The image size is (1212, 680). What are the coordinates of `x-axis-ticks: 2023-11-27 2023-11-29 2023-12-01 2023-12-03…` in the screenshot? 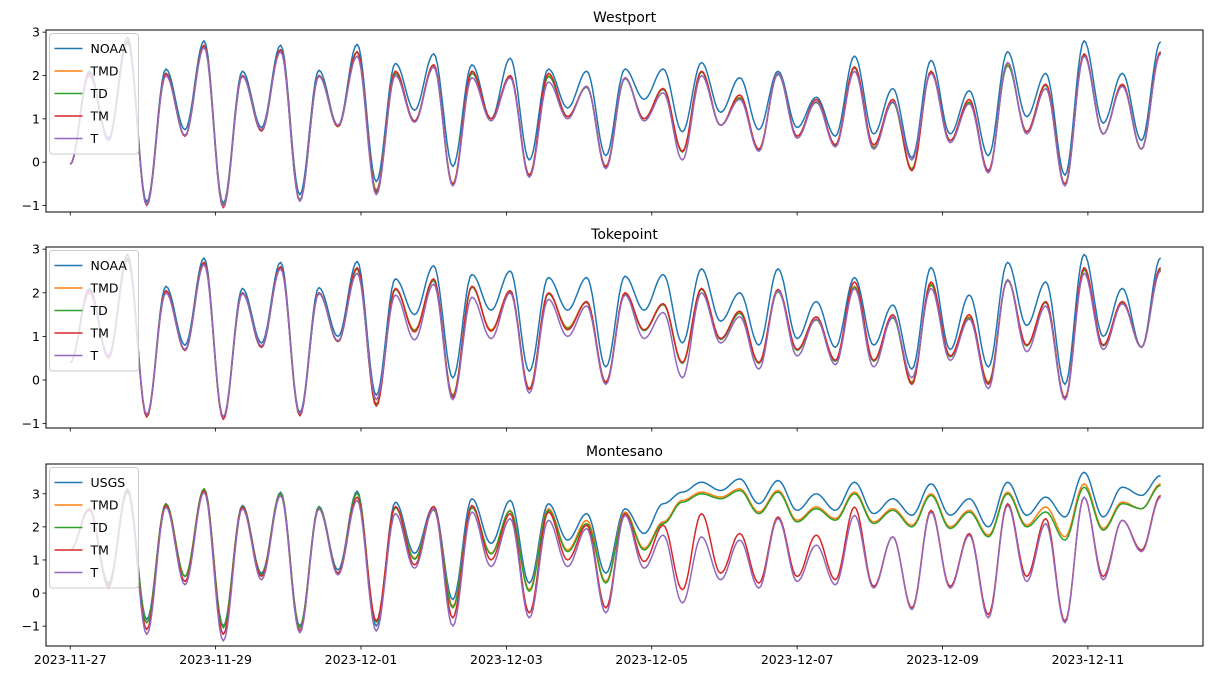 It's located at (579, 656).